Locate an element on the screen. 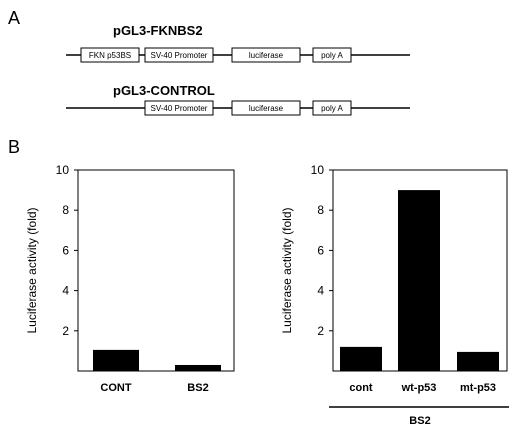 This screenshot has width=520, height=430. element-label: FKN p53BS is located at coordinates (110, 55).